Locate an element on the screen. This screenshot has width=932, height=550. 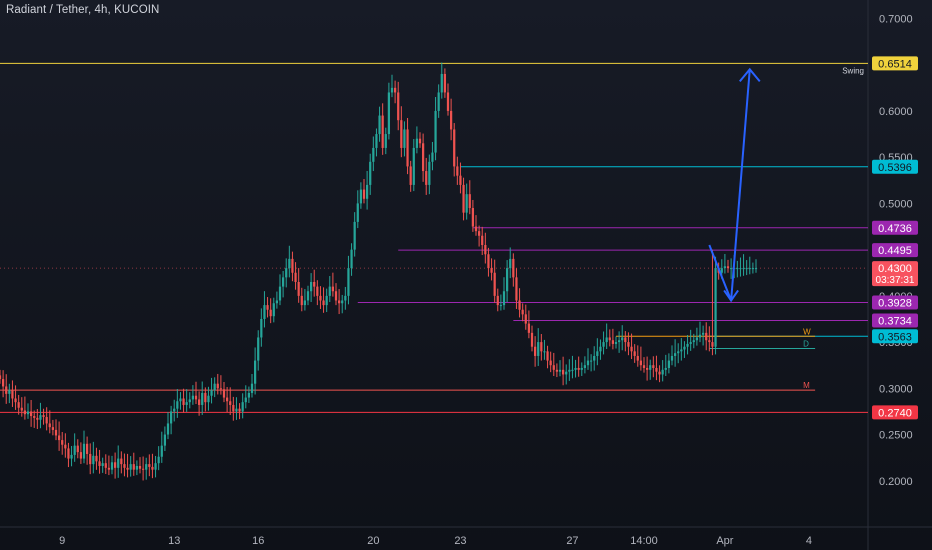
x-tick-label: 9 is located at coordinates (62, 541).